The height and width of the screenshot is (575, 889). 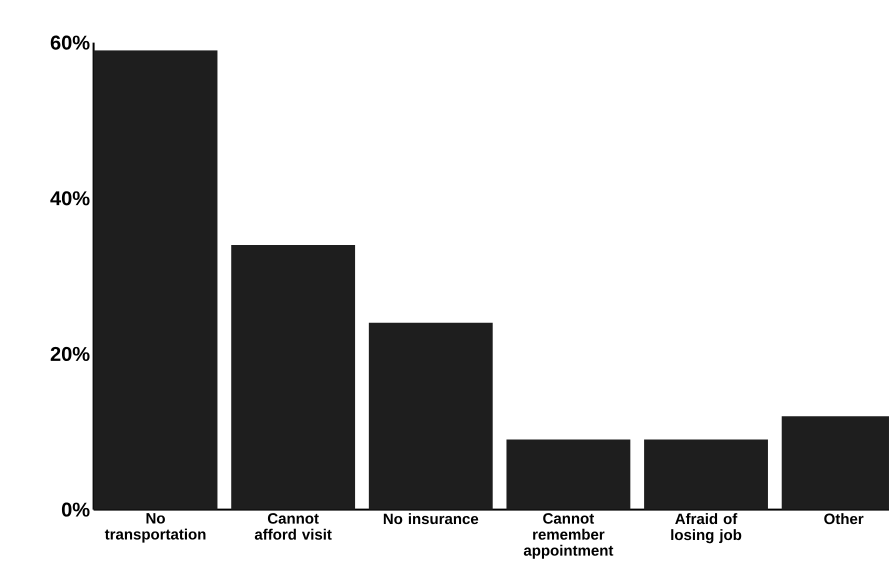 What do you see at coordinates (155, 528) in the screenshot?
I see `x-tick-label: No transportation` at bounding box center [155, 528].